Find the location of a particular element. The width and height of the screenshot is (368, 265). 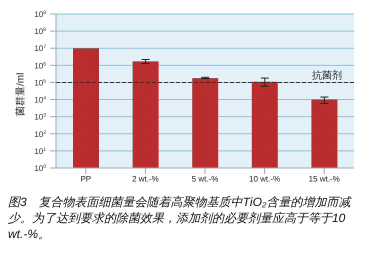

y-tick-label: 10$^{0}$ is located at coordinates (40, 168).